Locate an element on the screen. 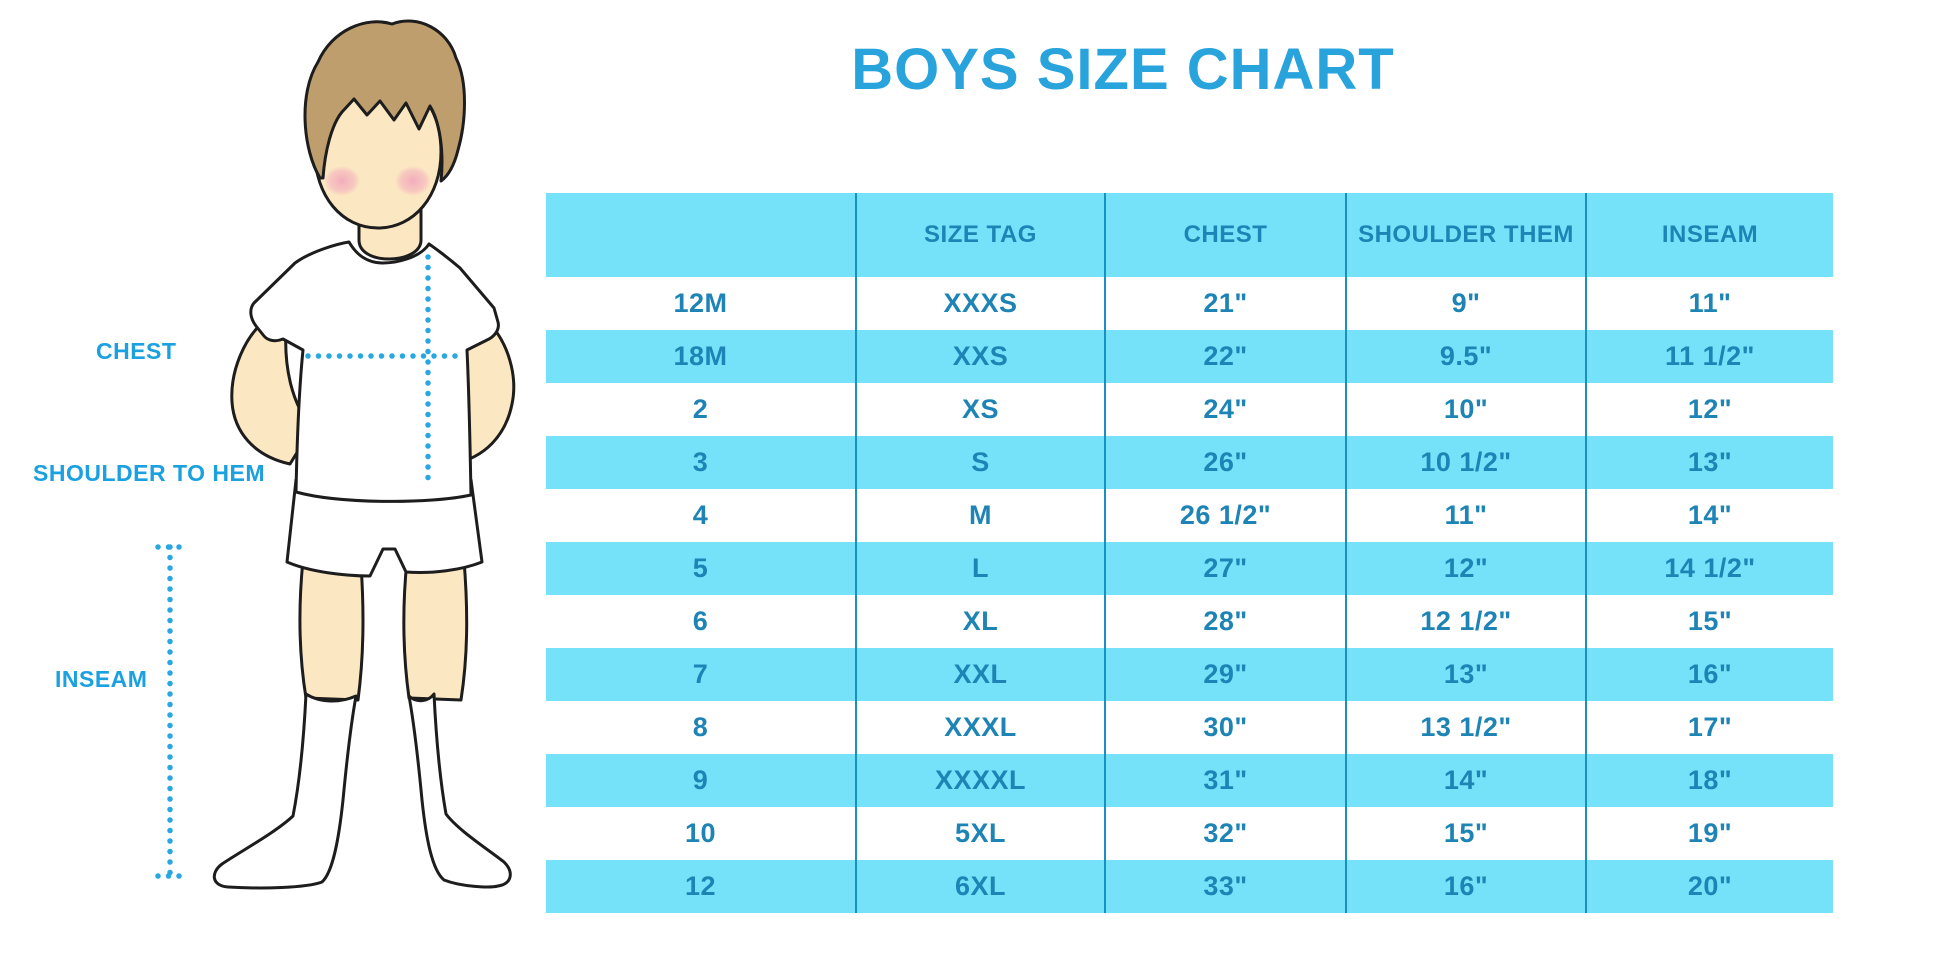 The height and width of the screenshot is (973, 1946). table-cell: 33" is located at coordinates (1226, 886).